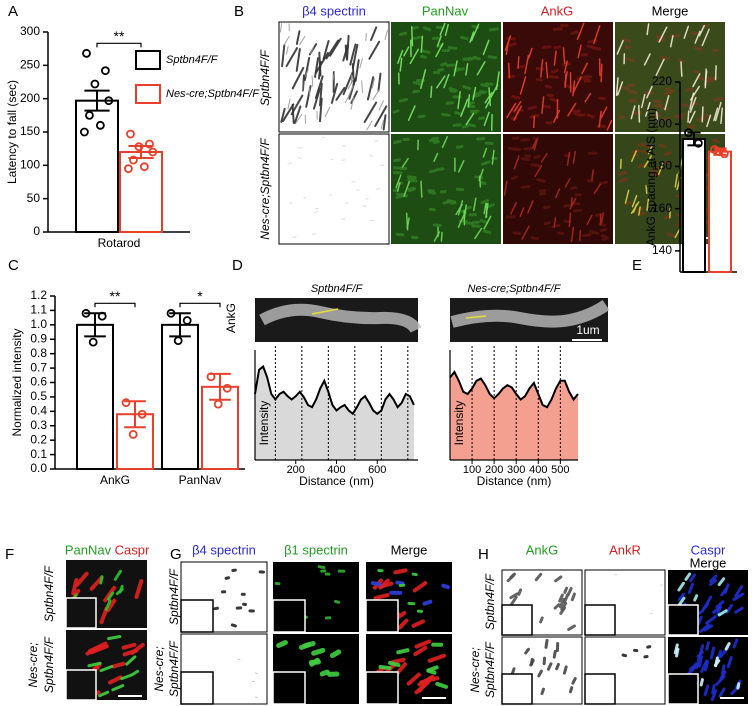 This screenshot has width=752, height=706. I want to click on y-tick-label: 0.9, so click(38, 338).